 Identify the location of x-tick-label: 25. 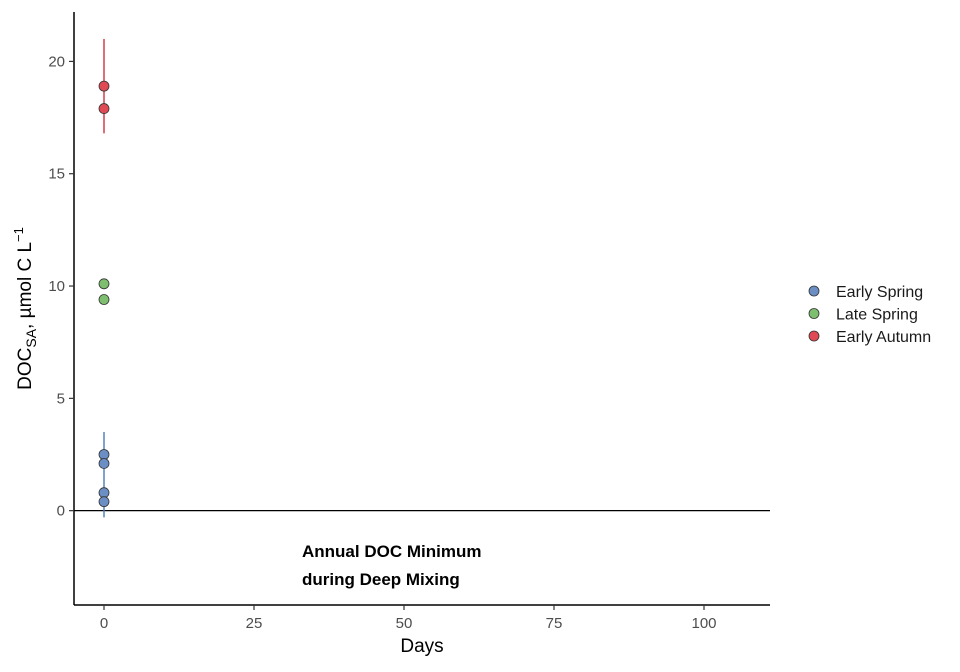
(254, 623).